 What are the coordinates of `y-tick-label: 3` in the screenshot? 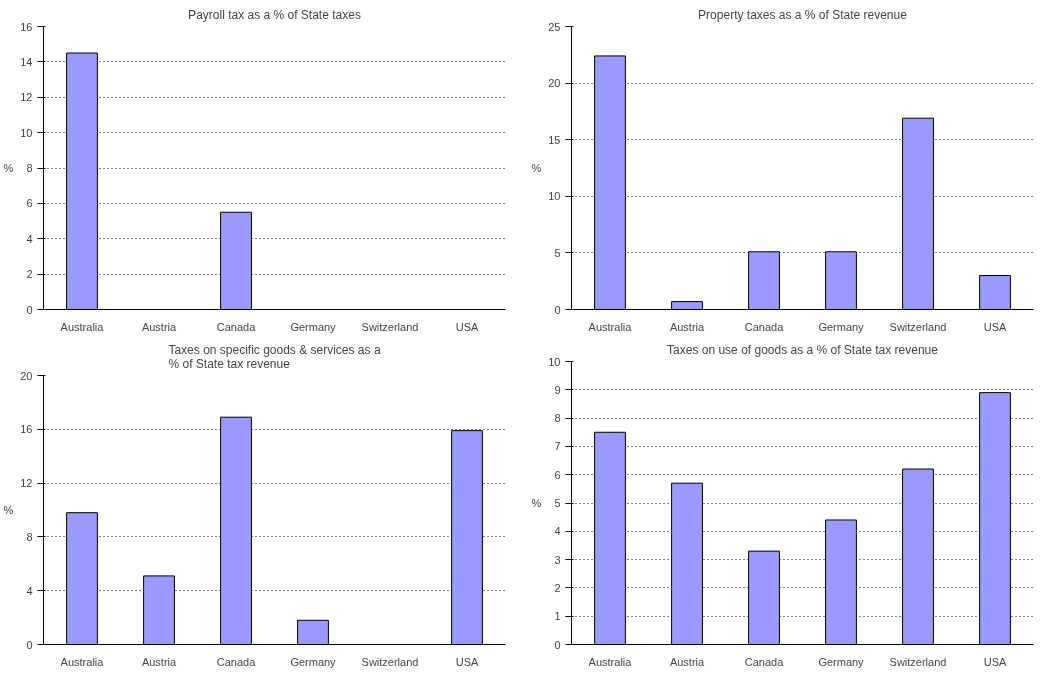 It's located at (557, 559).